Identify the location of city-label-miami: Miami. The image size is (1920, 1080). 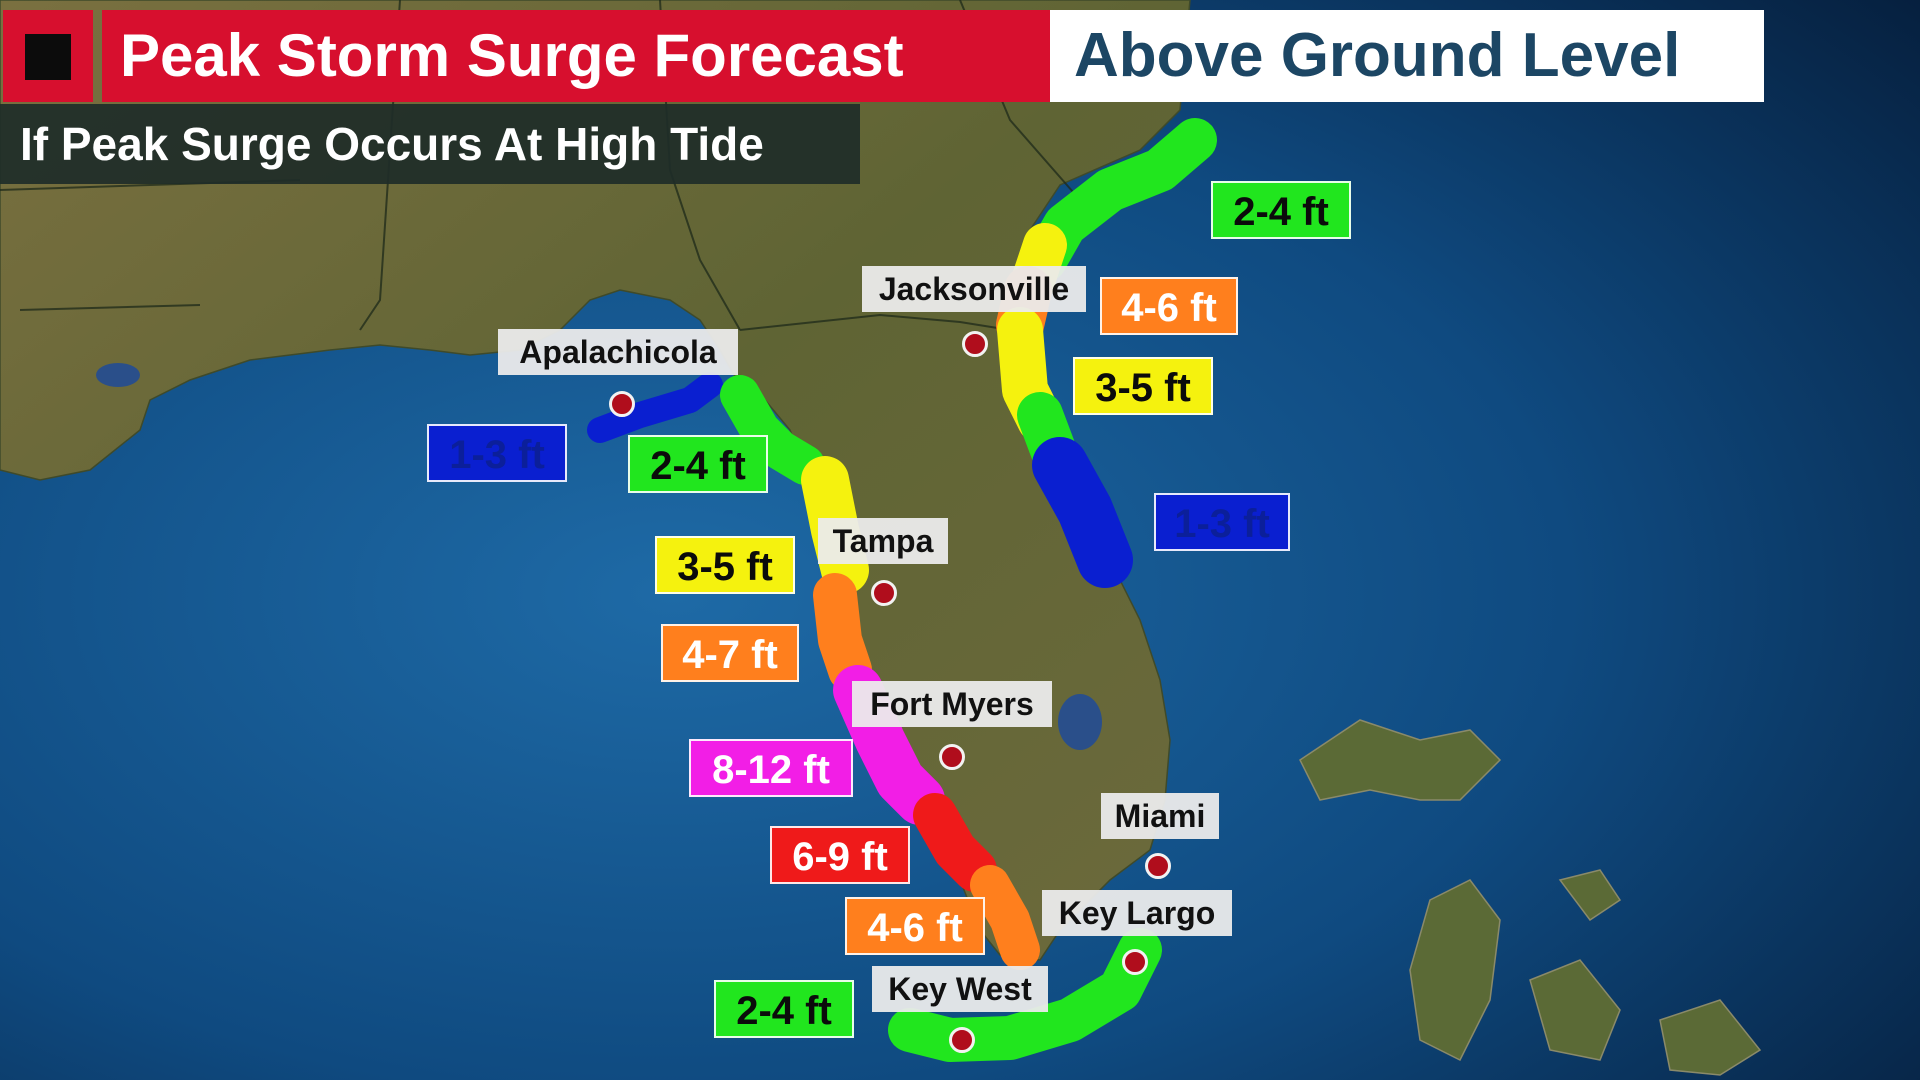
(1160, 816).